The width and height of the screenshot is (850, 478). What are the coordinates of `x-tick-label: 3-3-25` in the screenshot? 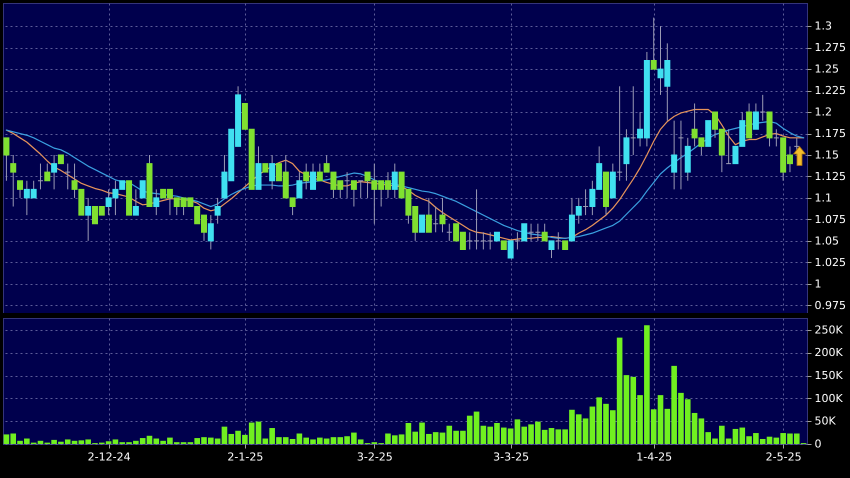 It's located at (511, 457).